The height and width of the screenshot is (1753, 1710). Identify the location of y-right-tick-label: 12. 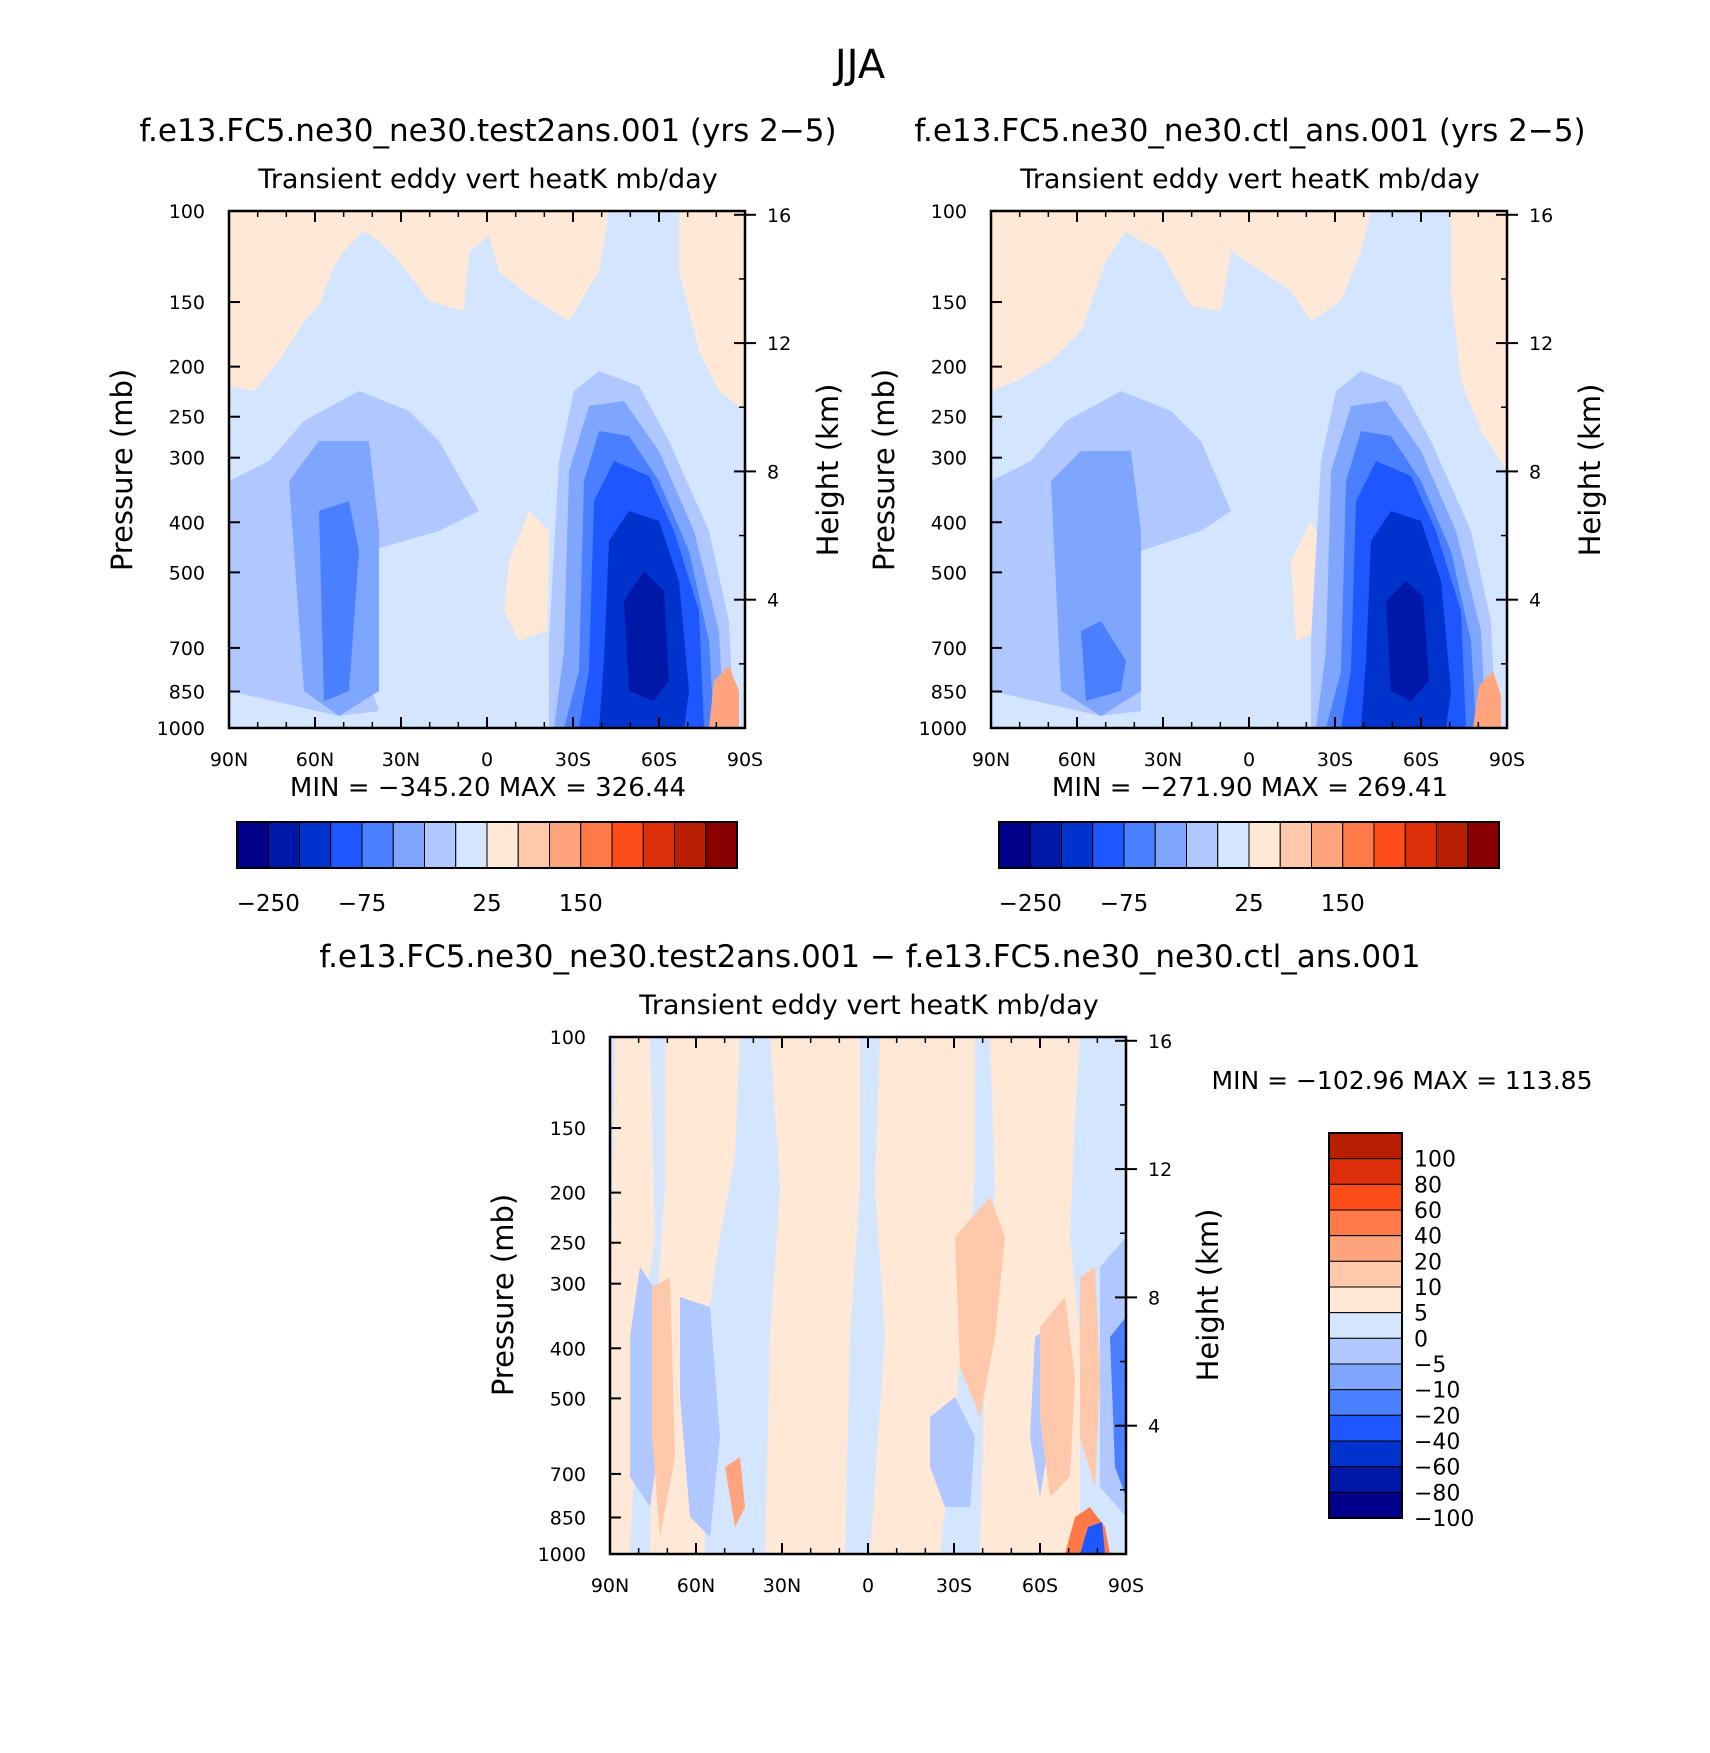
(779, 344).